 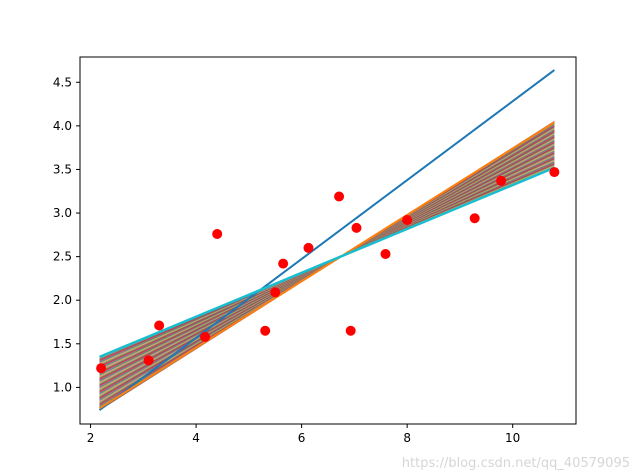 What do you see at coordinates (196, 438) in the screenshot?
I see `x-tick-label: 4` at bounding box center [196, 438].